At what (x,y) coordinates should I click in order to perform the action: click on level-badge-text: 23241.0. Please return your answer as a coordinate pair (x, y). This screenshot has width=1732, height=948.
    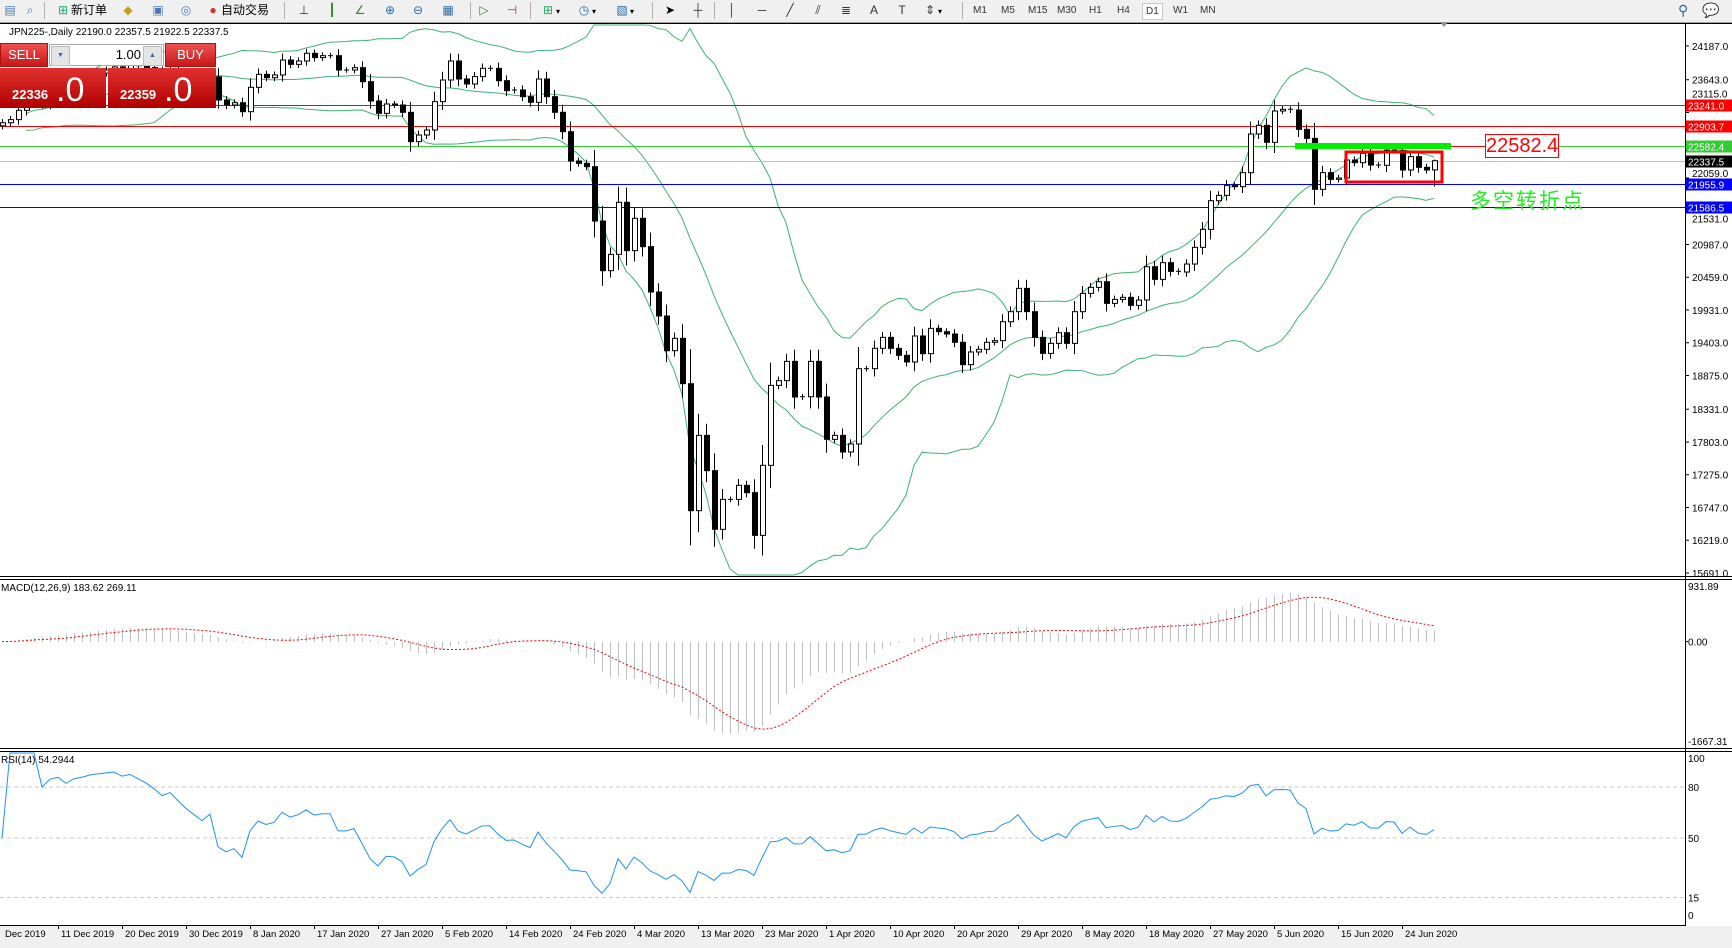
    Looking at the image, I should click on (1706, 107).